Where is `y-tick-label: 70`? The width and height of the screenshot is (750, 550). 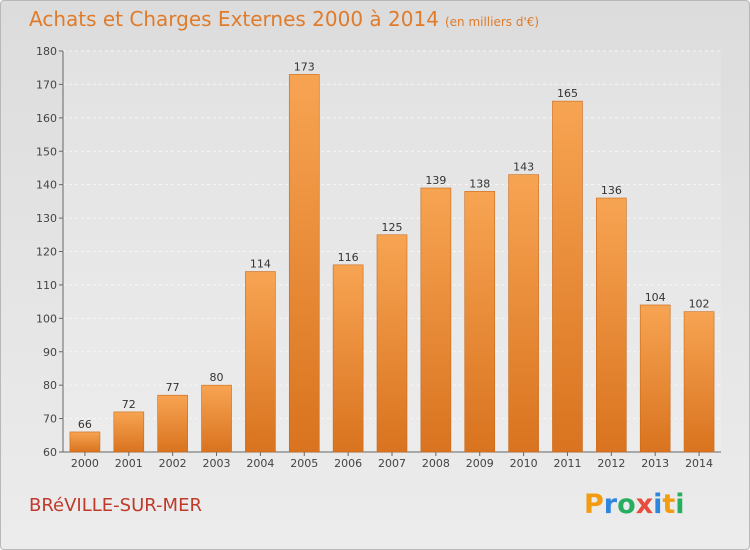
y-tick-label: 70 is located at coordinates (50, 419).